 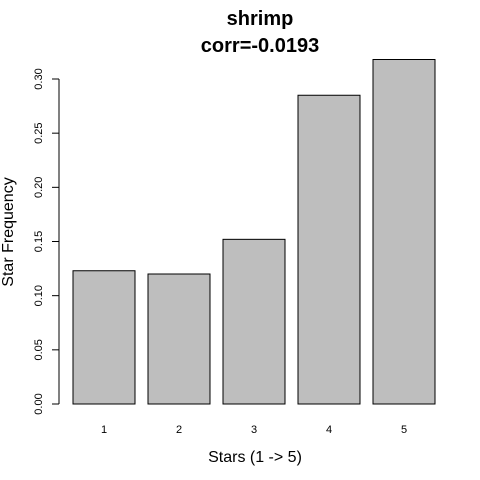 What do you see at coordinates (39, 78) in the screenshot?
I see `y-tick-label: 0.30` at bounding box center [39, 78].